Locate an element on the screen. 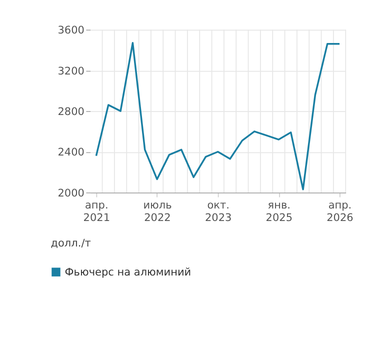 Image resolution: width=371 pixels, height=343 pixels. legend-label: Фьючерс на алюминий is located at coordinates (128, 272).